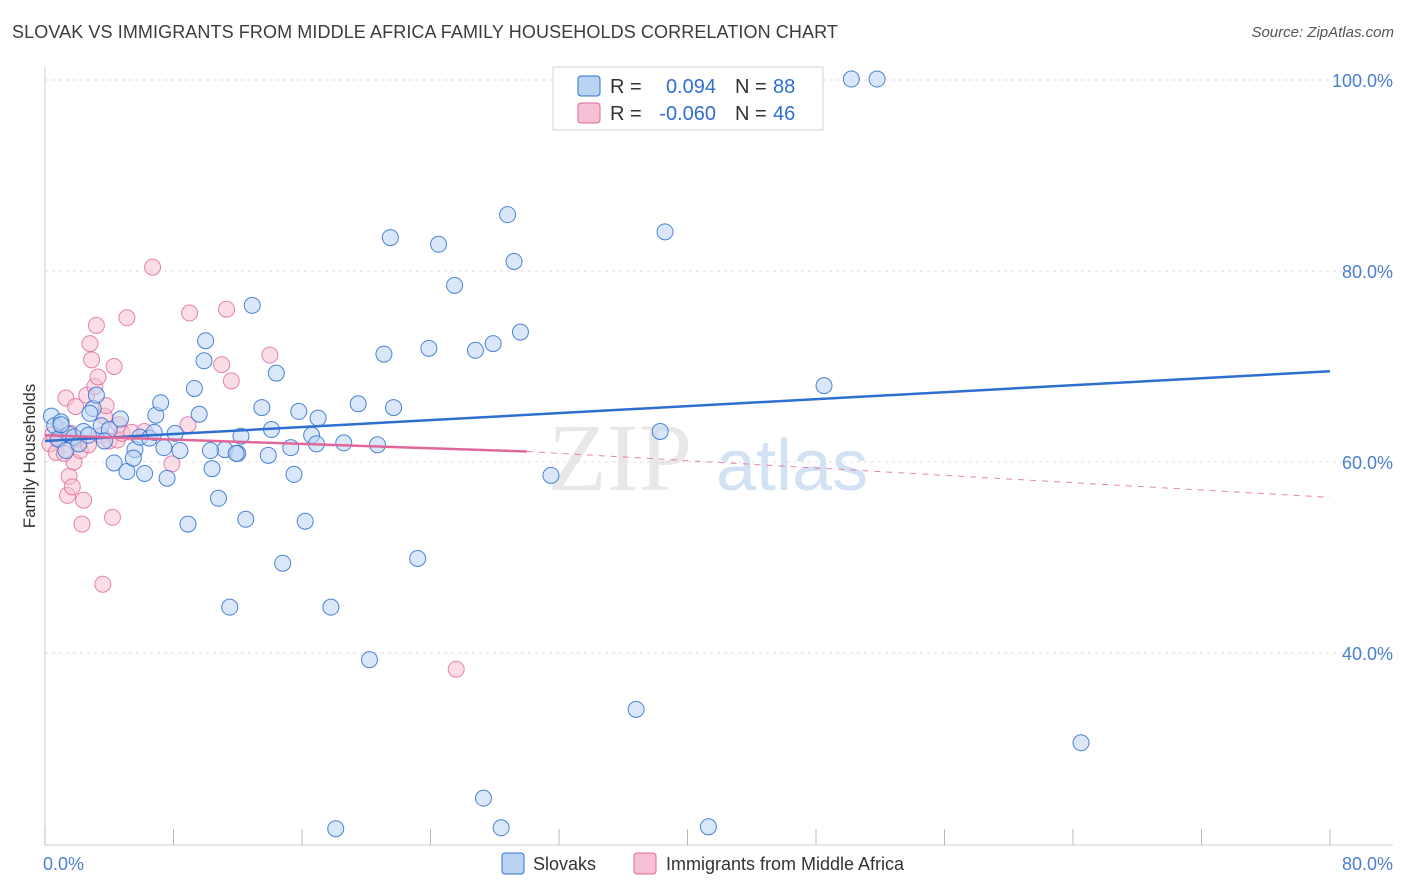  Describe the element at coordinates (928, 474) in the screenshot. I see `immigrants-trend-extension` at that location.